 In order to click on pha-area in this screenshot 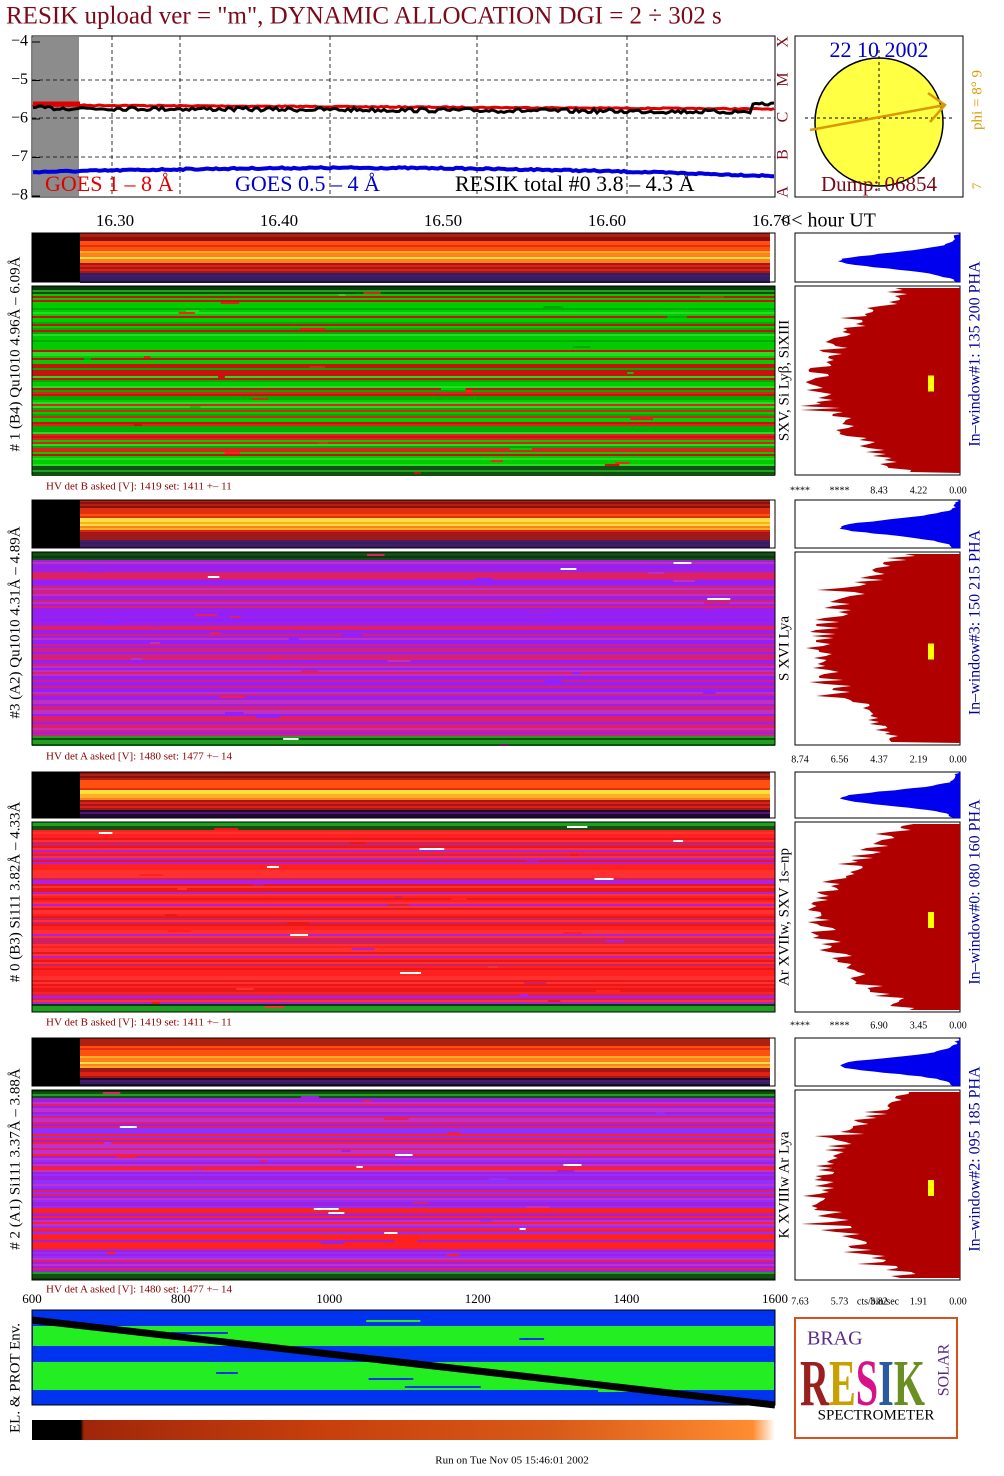, I will do `click(900, 1062)`.